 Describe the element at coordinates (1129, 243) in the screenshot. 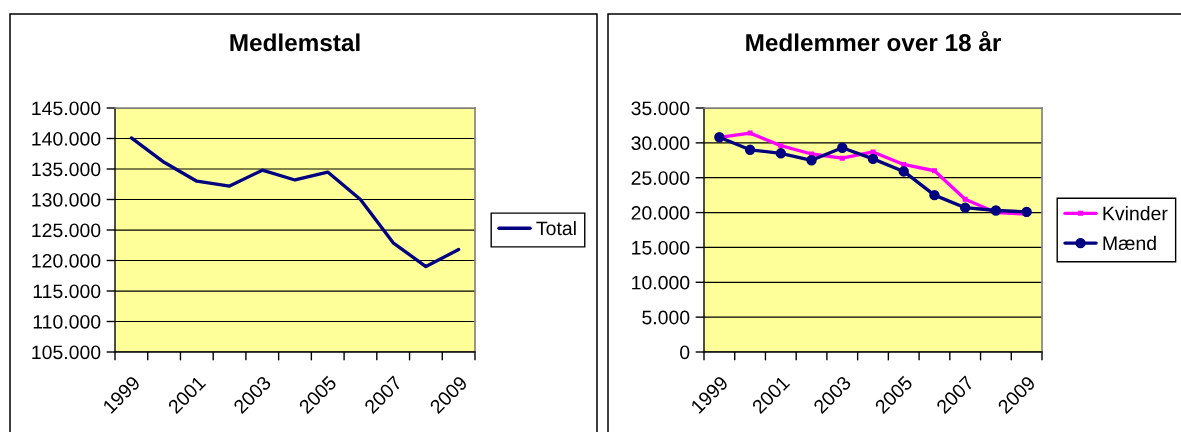

I see `legend-label: Mænd` at that location.